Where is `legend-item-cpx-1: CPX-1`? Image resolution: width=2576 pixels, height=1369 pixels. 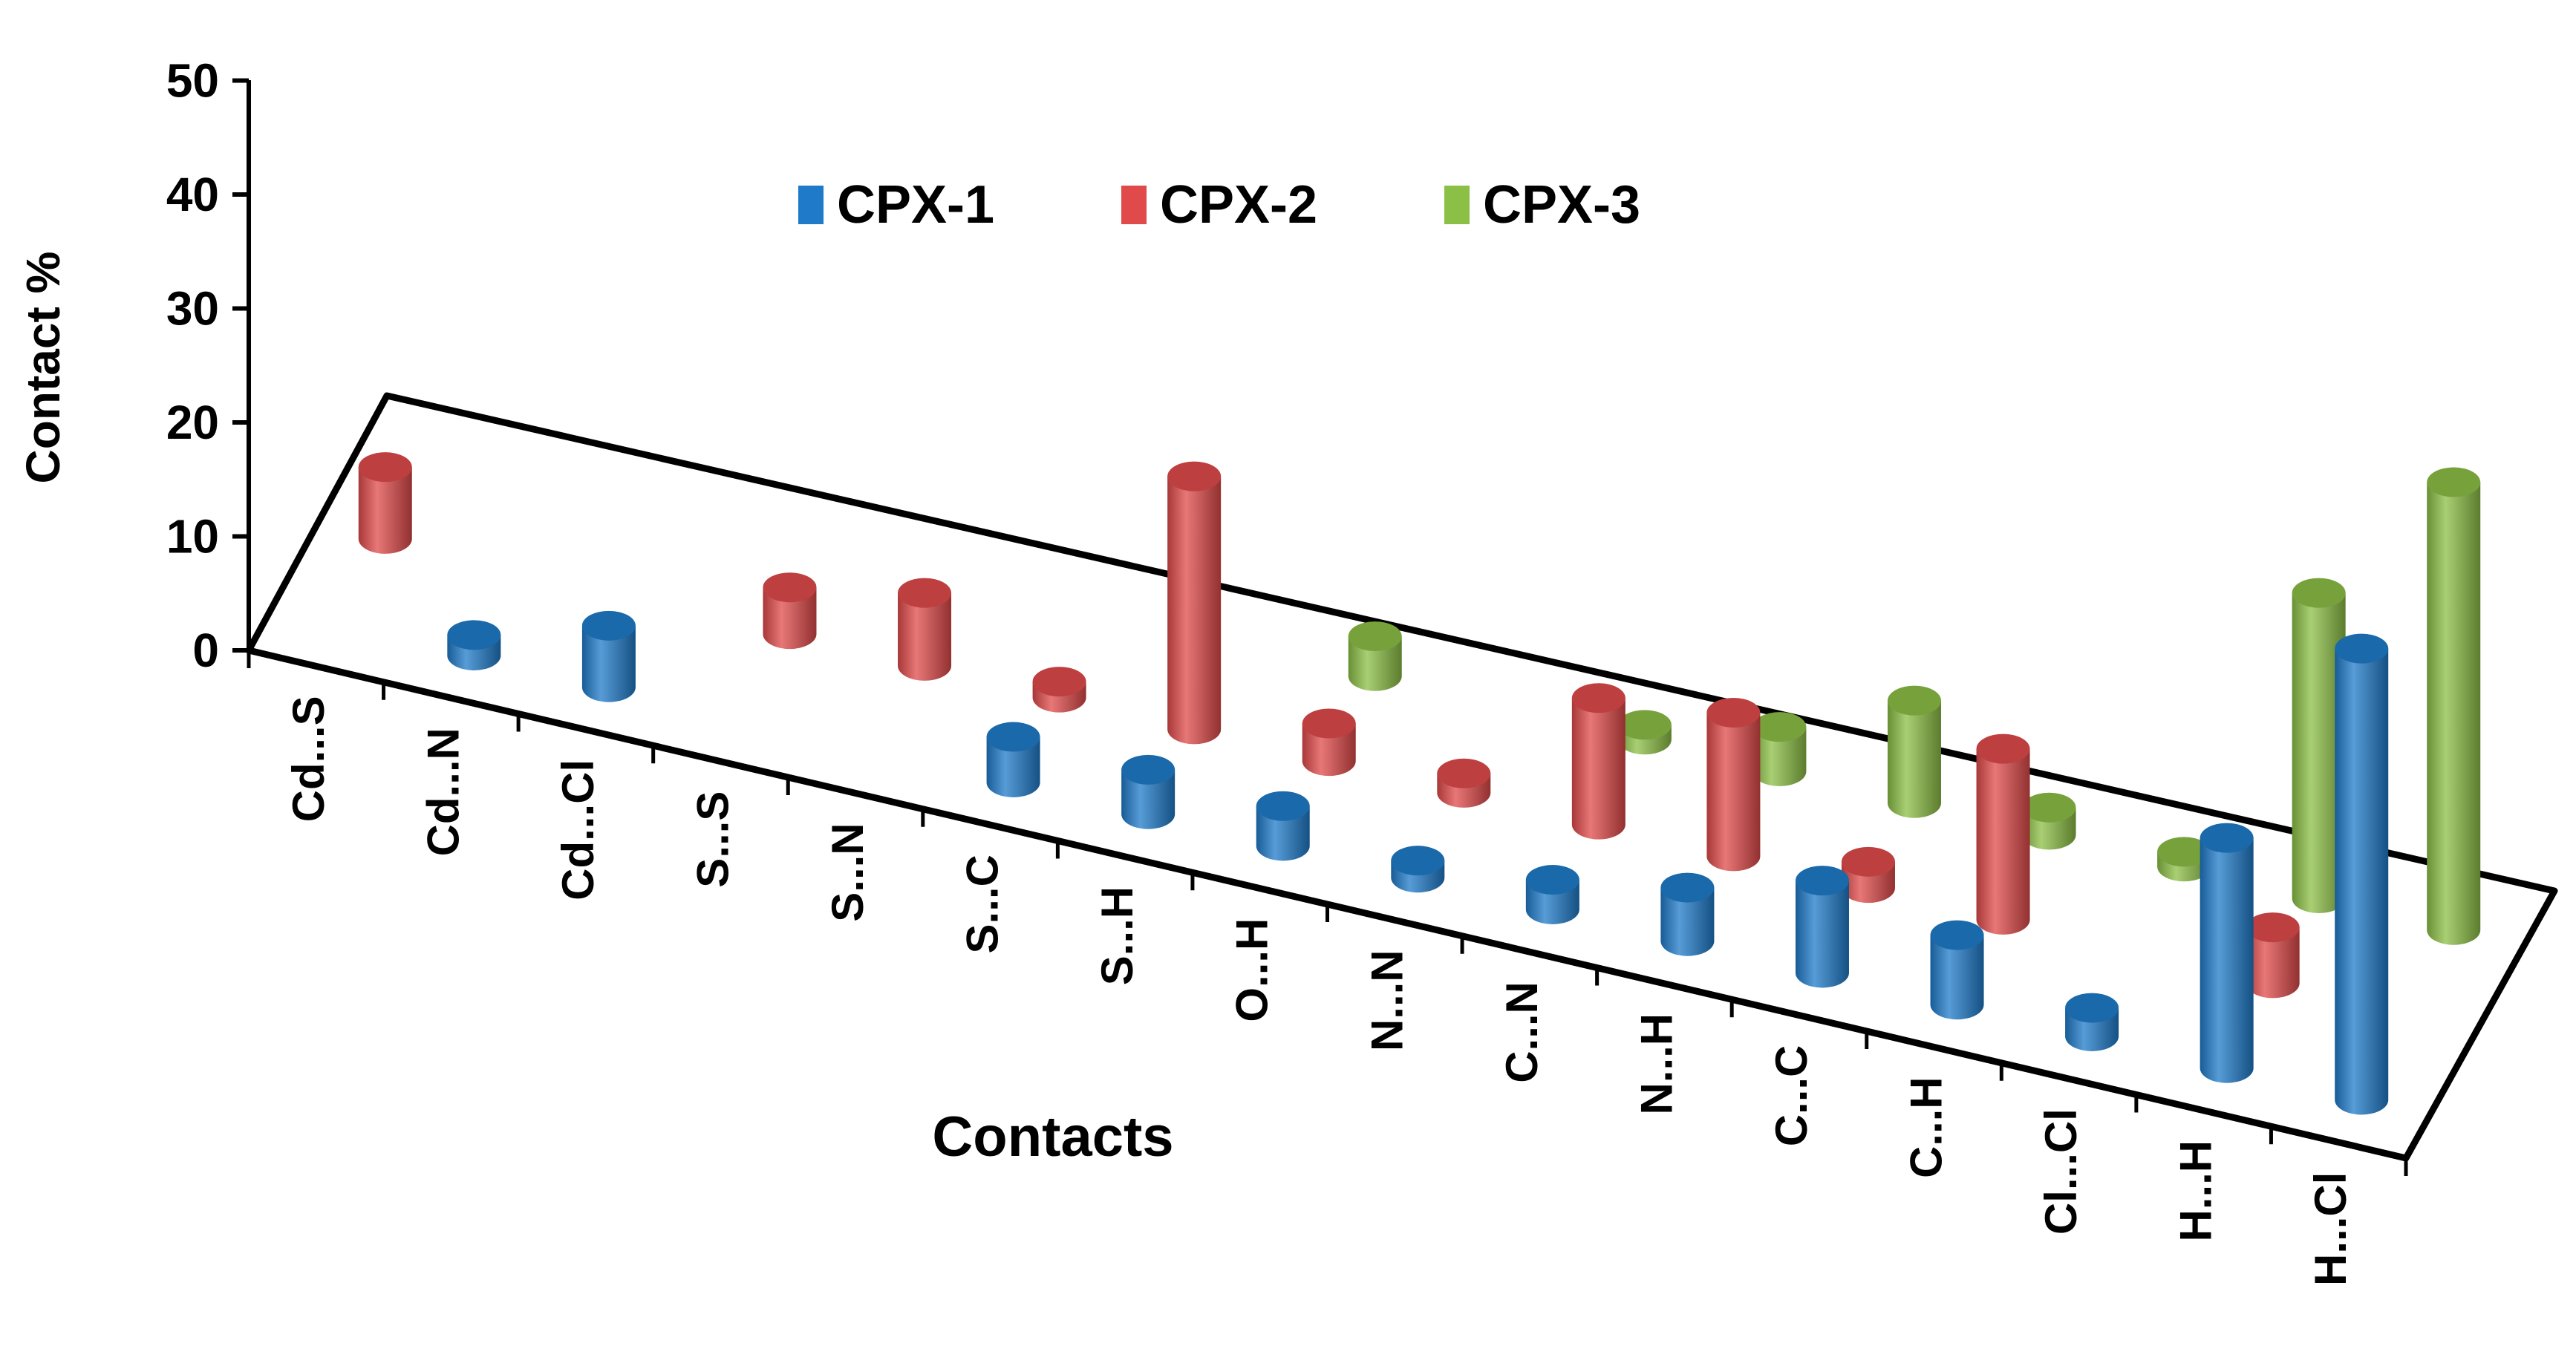 legend-item-cpx-1: CPX-1 is located at coordinates (896, 205).